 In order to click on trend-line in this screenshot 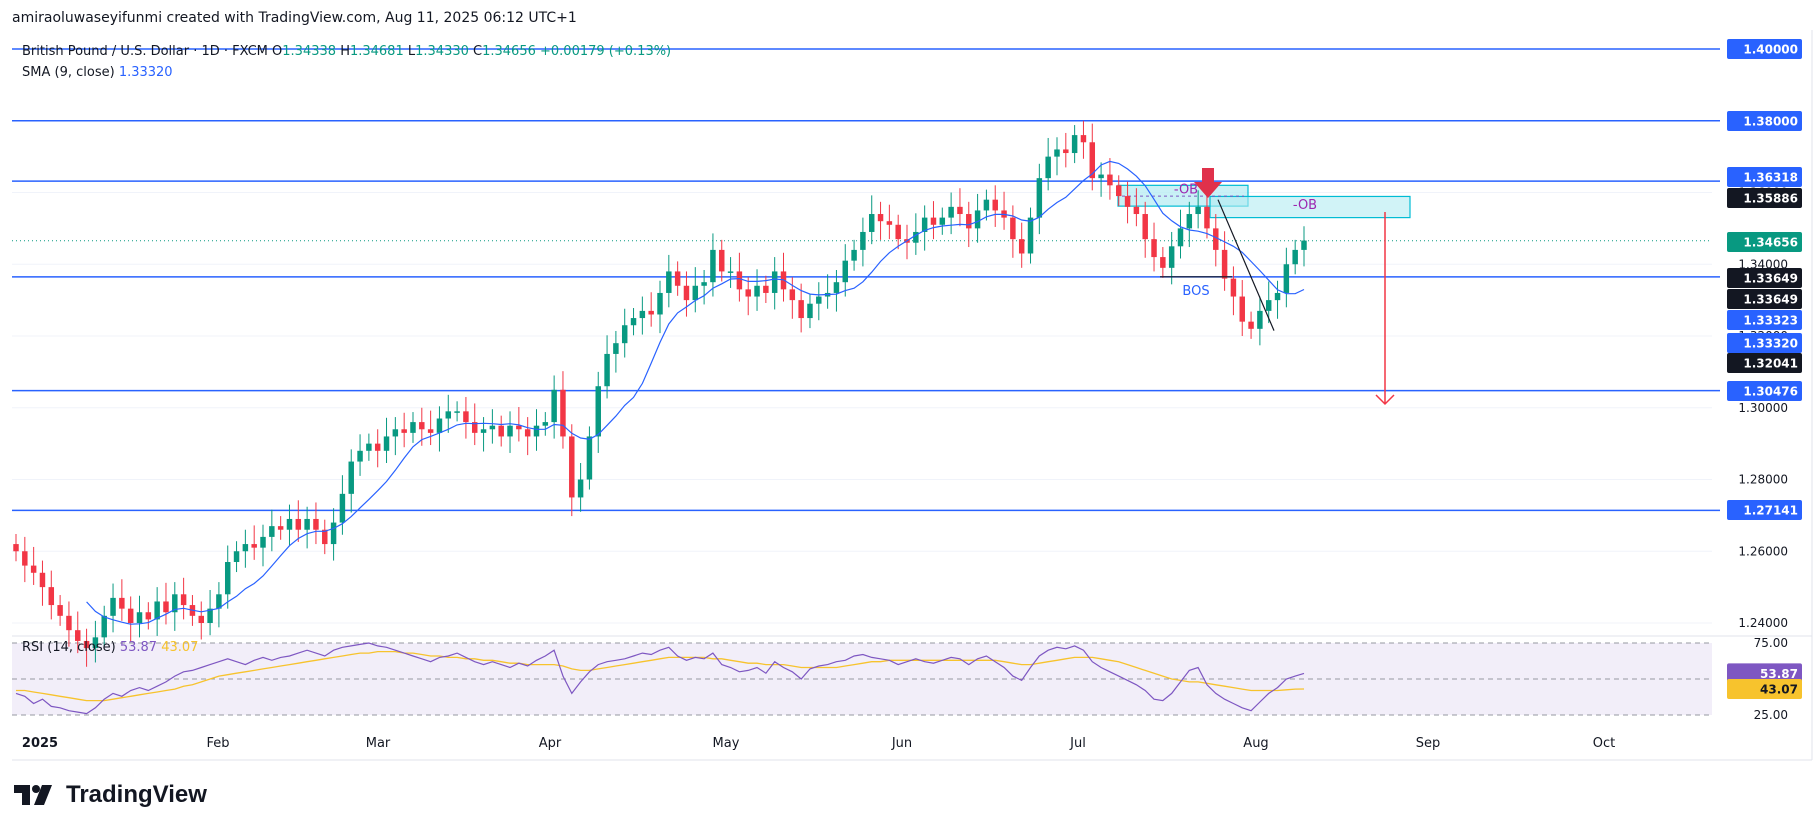, I will do `click(1246, 265)`.